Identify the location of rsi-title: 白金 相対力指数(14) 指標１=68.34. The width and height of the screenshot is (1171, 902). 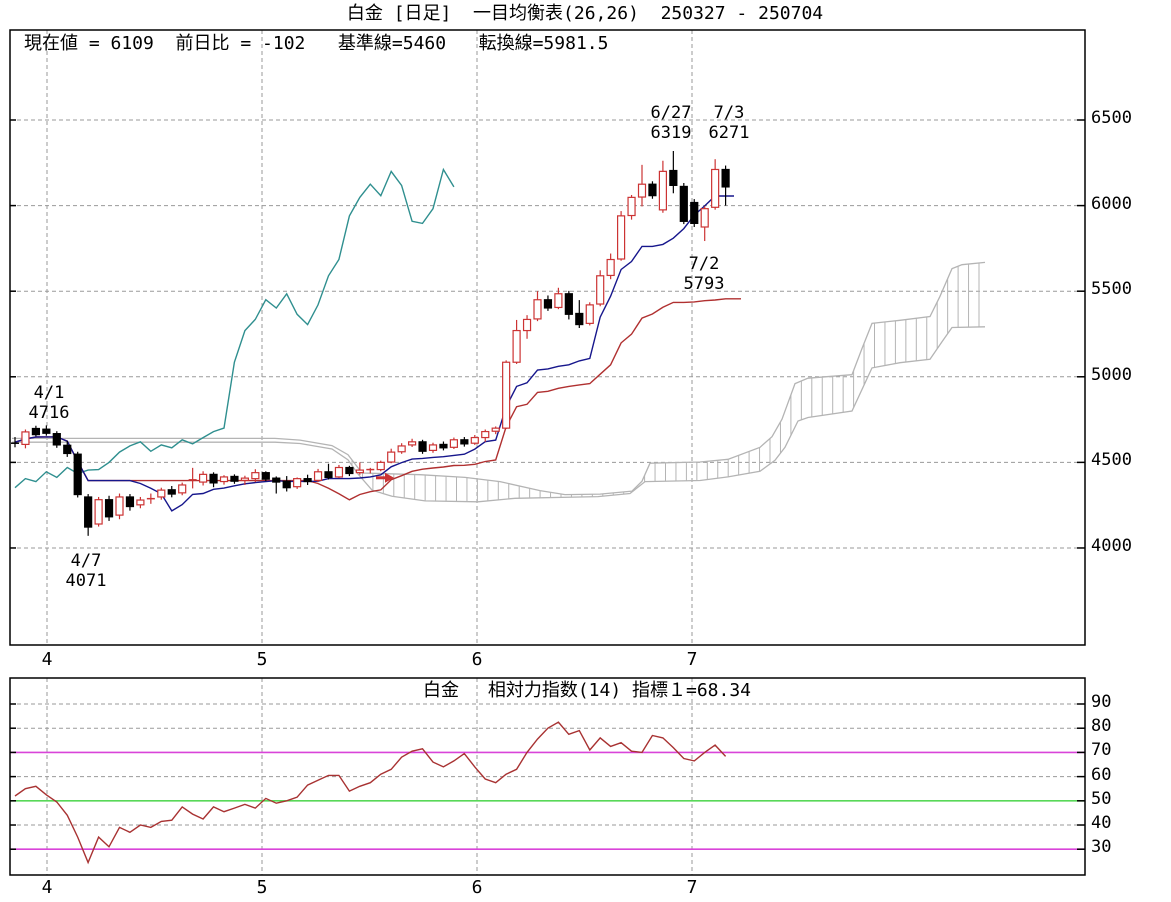
(587, 690).